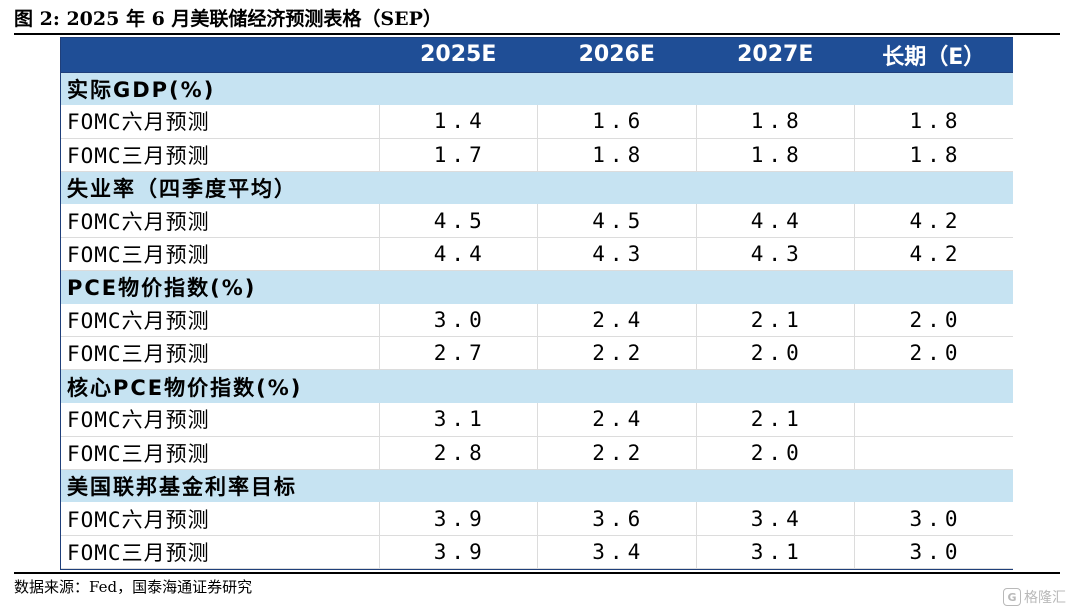 The width and height of the screenshot is (1080, 614). I want to click on section-label: 实际GDP(%), so click(537, 88).